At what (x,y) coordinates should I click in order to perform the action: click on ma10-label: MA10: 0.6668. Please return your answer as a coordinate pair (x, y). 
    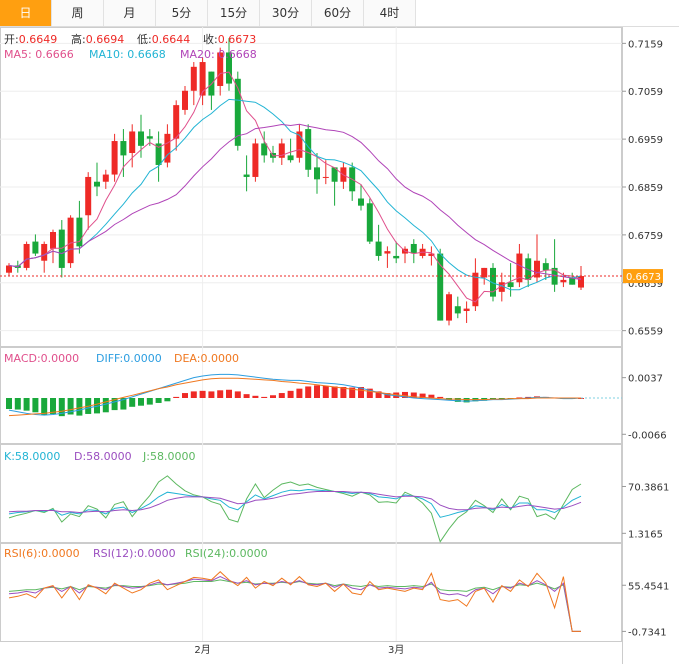
    Looking at the image, I should click on (127, 54).